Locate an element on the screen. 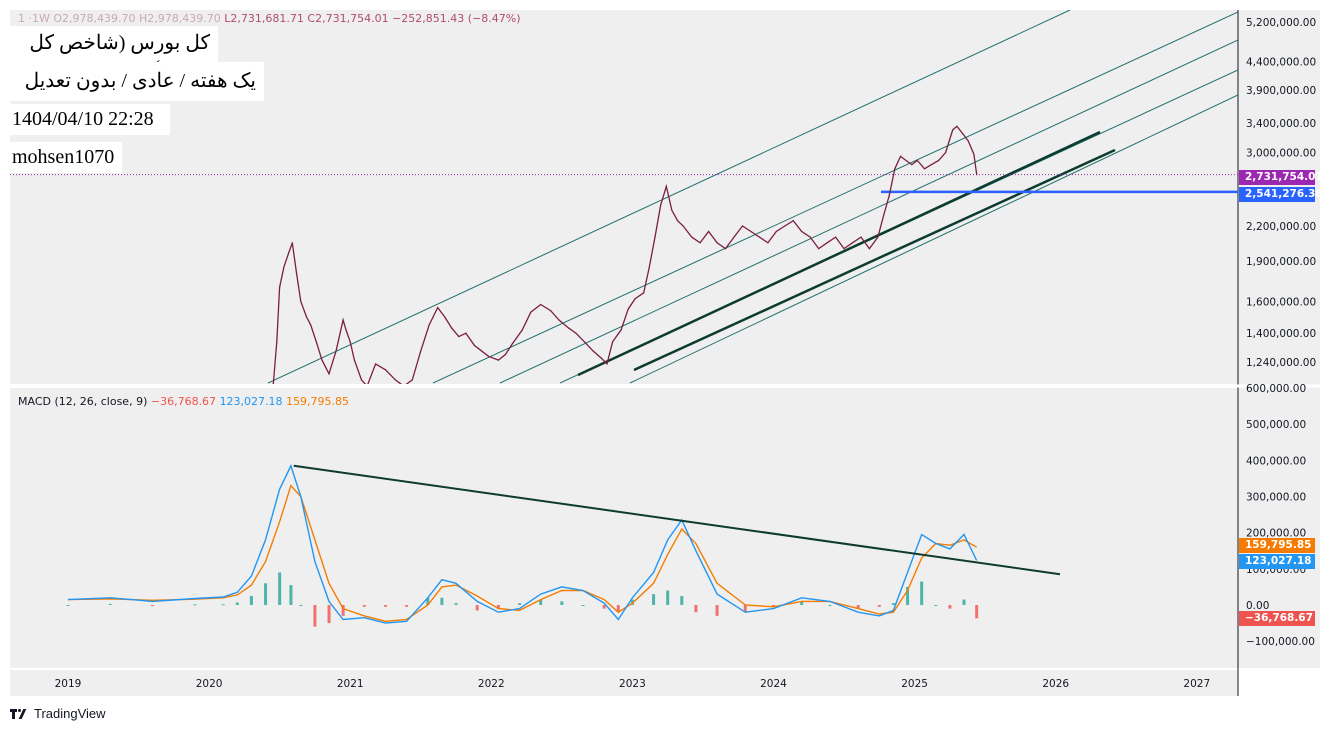 This screenshot has width=1330, height=732. tradingview-logo-icon is located at coordinates (20, 714).